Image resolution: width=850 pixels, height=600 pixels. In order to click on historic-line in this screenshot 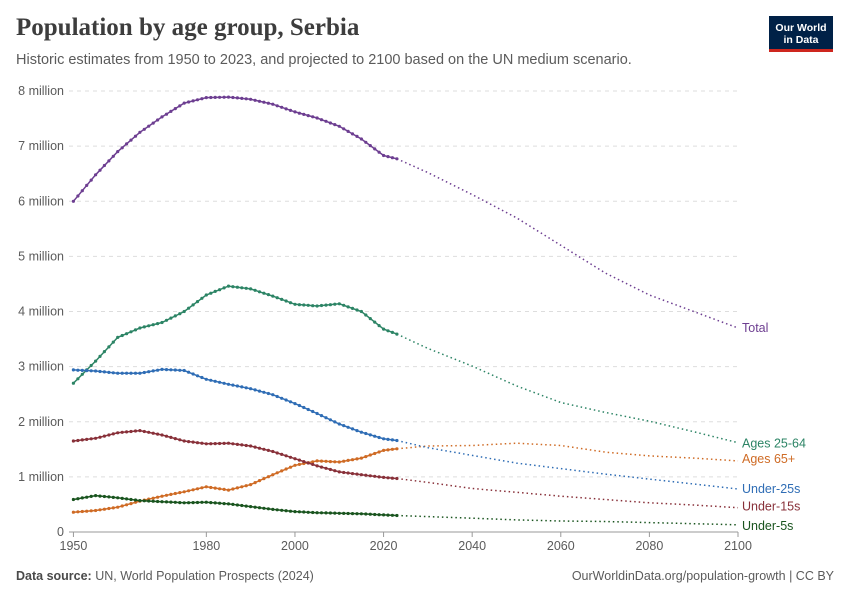, I will do `click(235, 149)`.